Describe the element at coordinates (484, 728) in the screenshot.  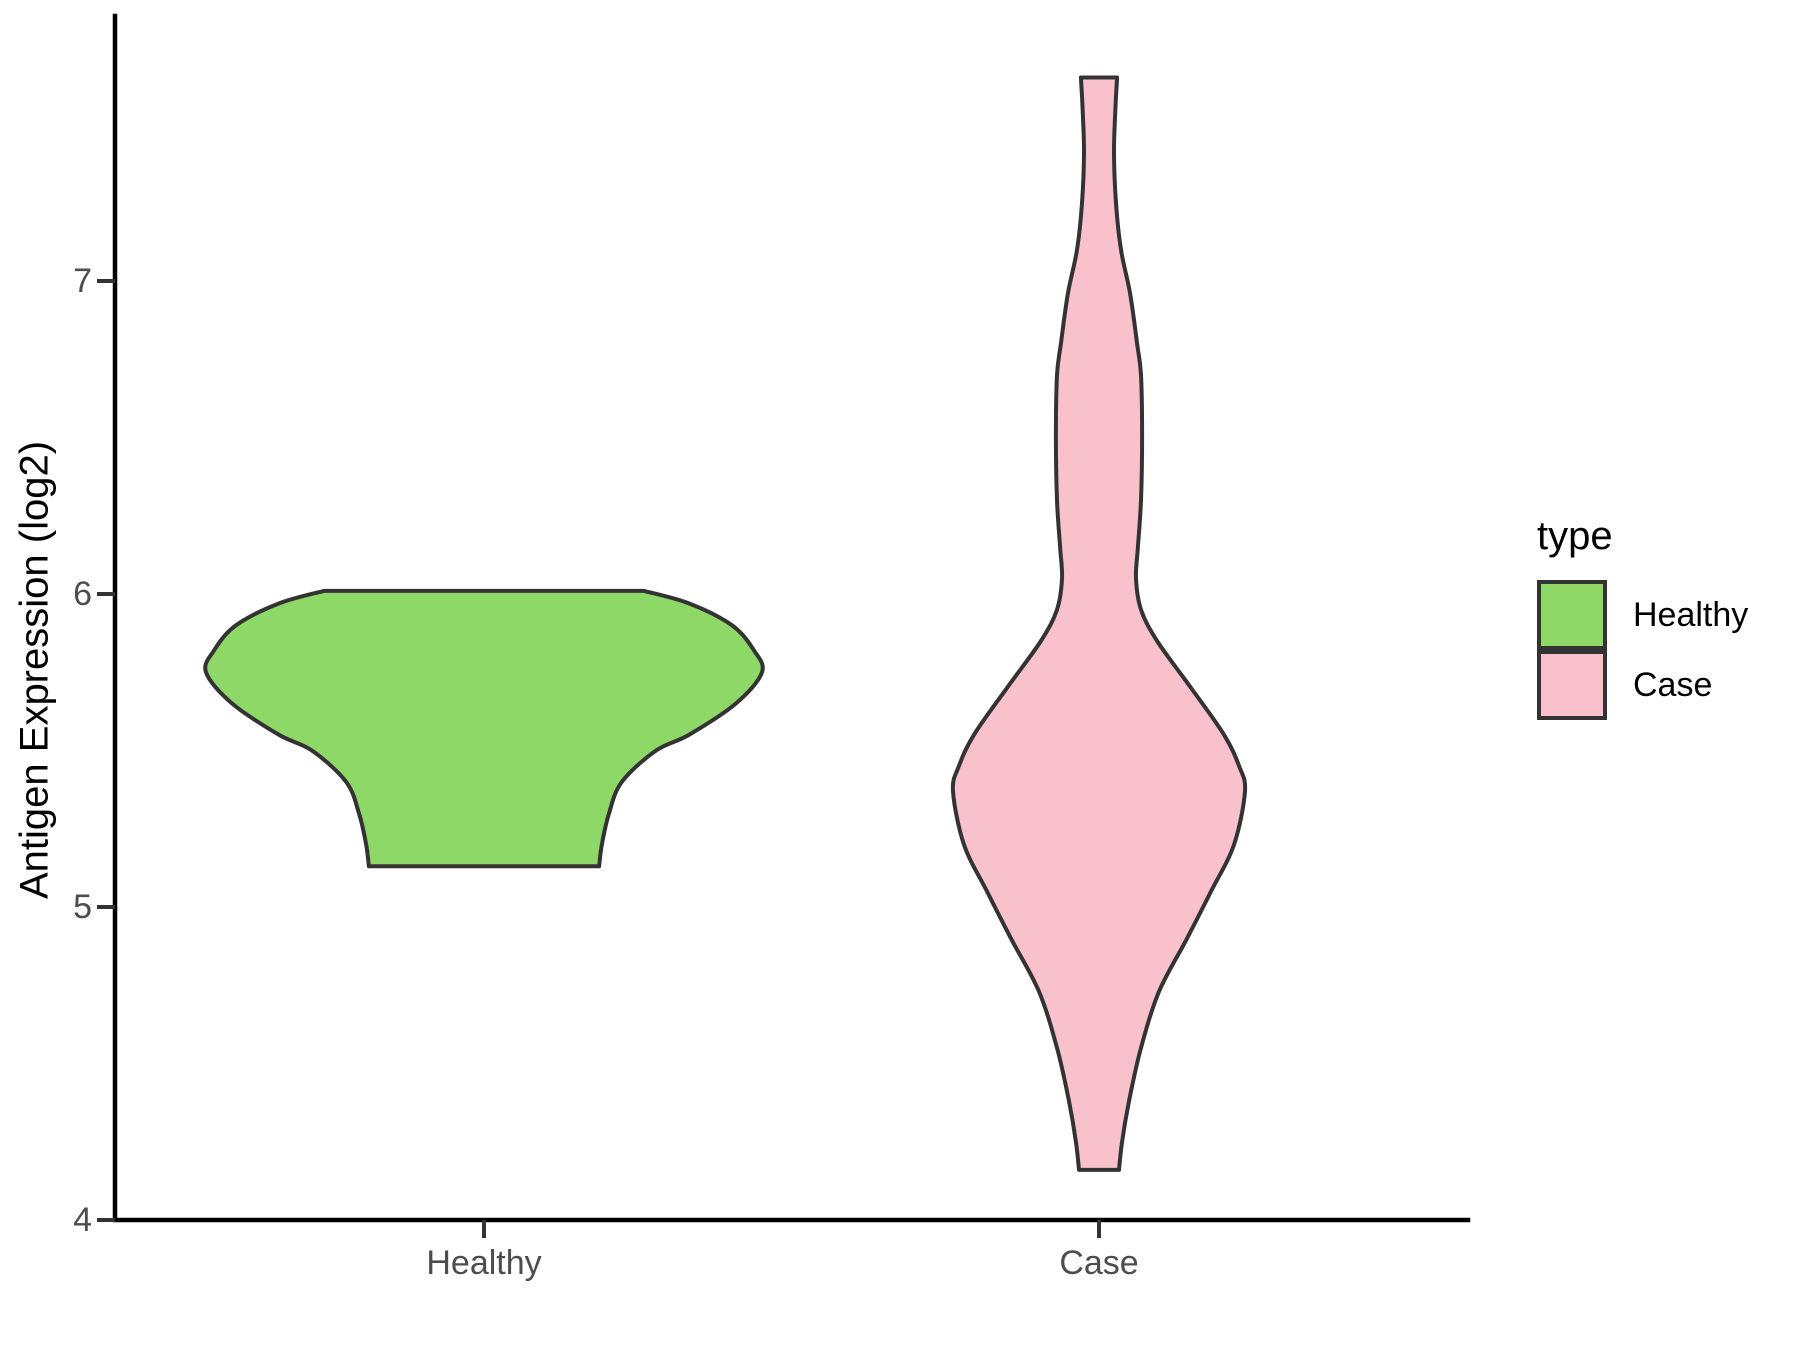
I see `violin-healthy` at that location.